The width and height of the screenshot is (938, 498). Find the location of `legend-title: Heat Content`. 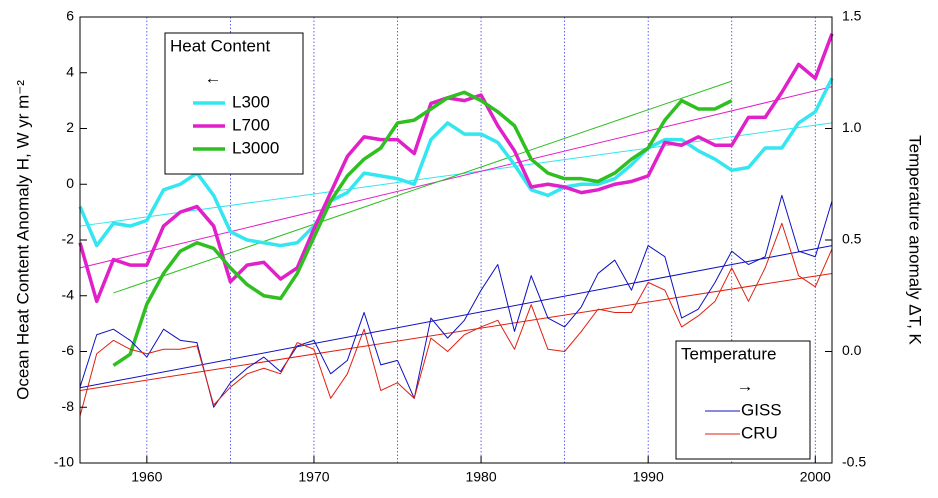

legend-title: Heat Content is located at coordinates (220, 45).